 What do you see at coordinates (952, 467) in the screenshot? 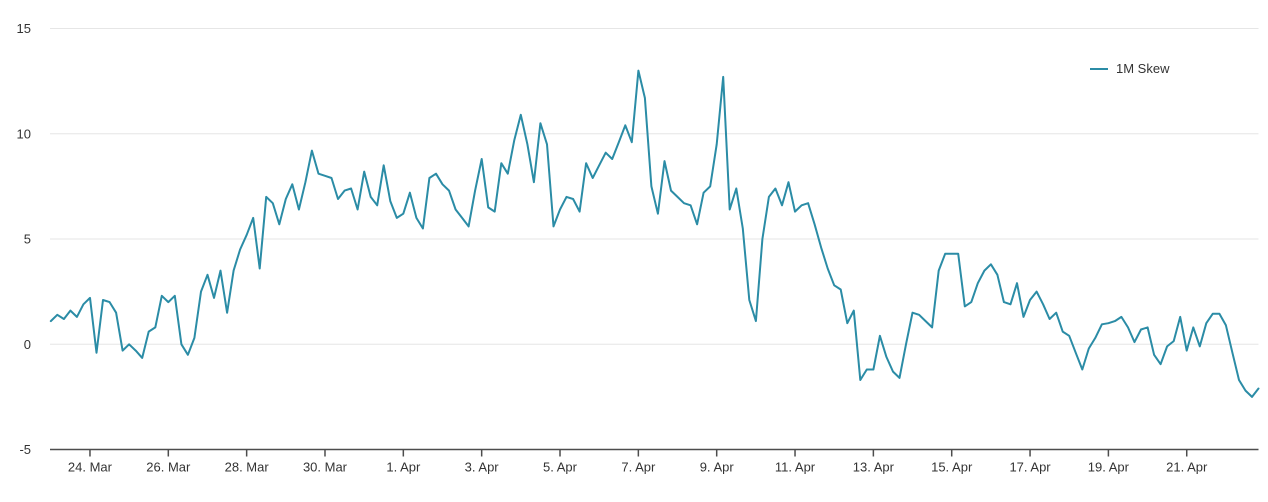
I see `x-axis-label: 15. Apr` at bounding box center [952, 467].